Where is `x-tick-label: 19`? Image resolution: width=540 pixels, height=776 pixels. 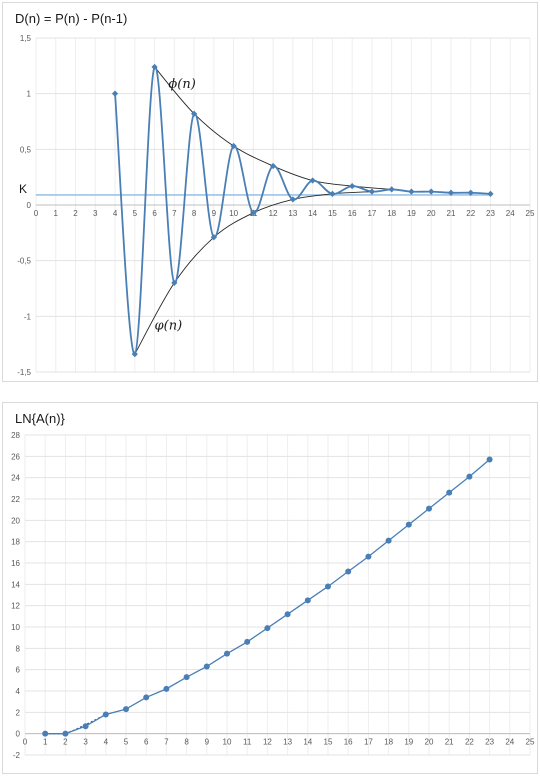 x-tick-label: 19 is located at coordinates (411, 213).